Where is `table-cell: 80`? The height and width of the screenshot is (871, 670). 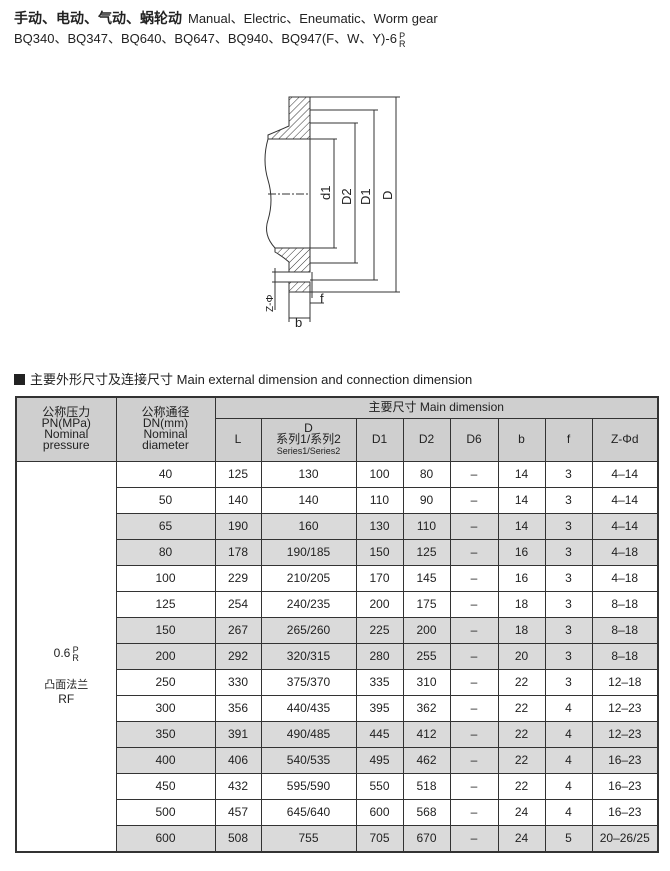
table-cell: 80 is located at coordinates (426, 474).